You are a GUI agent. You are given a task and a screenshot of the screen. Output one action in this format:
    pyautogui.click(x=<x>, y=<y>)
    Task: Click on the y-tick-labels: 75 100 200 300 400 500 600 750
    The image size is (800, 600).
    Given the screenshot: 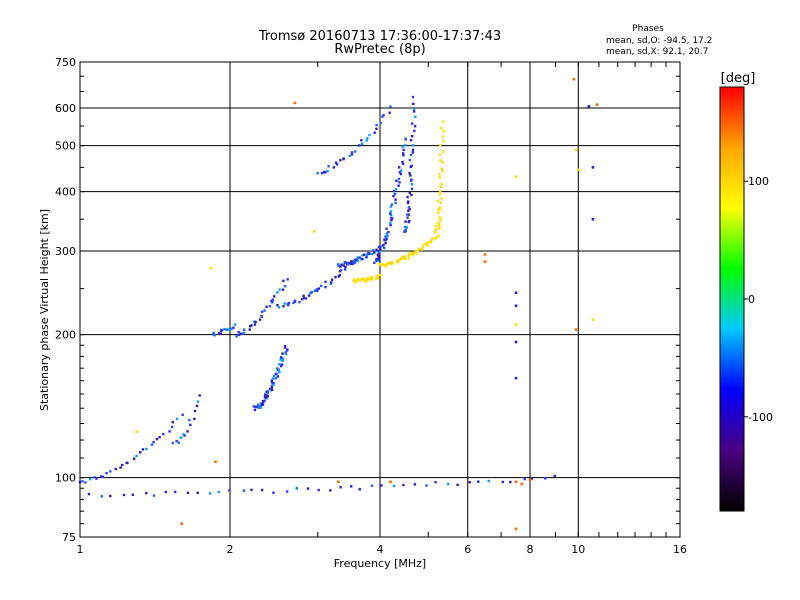 What is the action you would take?
    pyautogui.click(x=65, y=300)
    